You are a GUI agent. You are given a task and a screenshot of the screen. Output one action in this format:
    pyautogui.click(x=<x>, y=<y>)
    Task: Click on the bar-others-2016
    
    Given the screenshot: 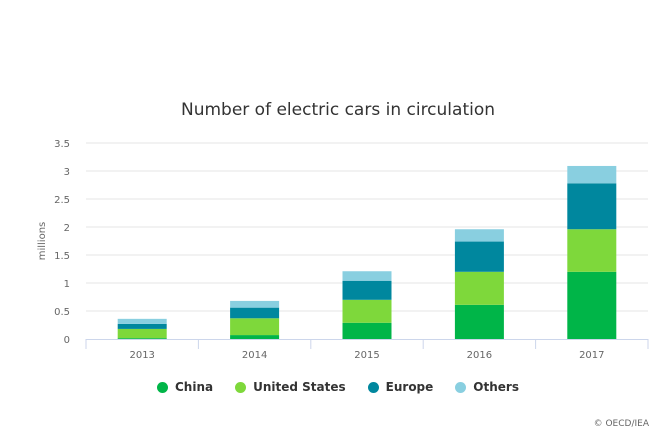 What is the action you would take?
    pyautogui.click(x=479, y=235)
    